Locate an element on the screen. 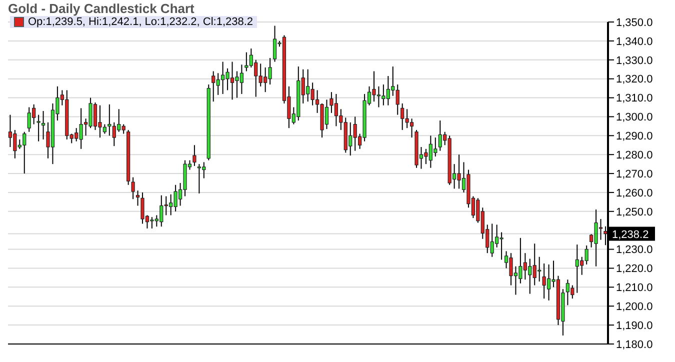 Image resolution: width=675 pixels, height=362 pixels. ref-line-label: 1,238.2 is located at coordinates (630, 234).